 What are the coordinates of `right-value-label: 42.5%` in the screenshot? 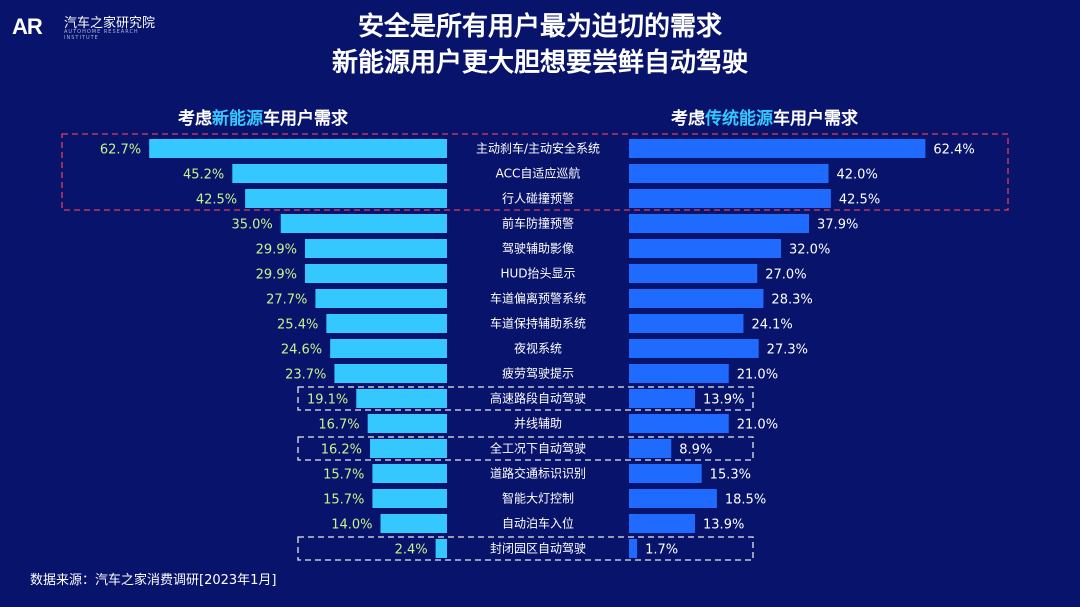 It's located at (859, 200).